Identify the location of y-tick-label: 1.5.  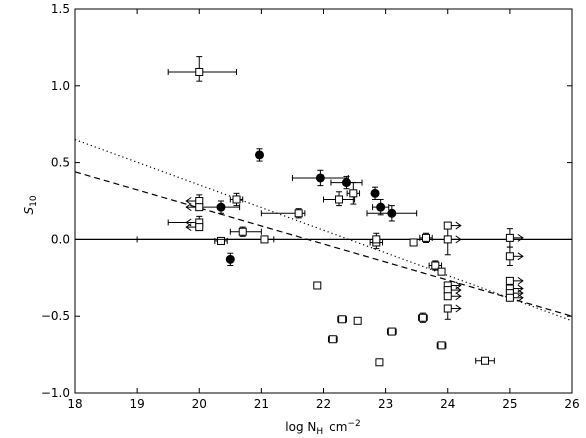
(60, 9).